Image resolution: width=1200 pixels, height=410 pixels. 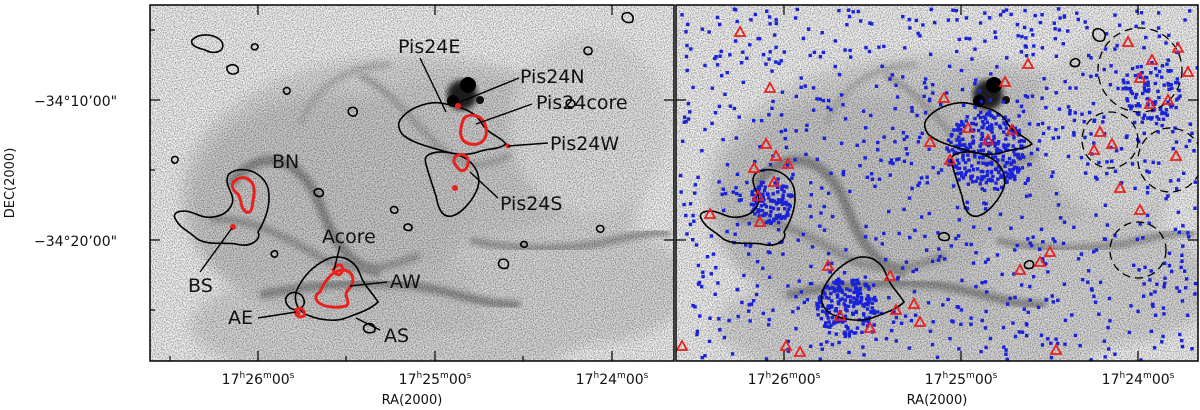 I want to click on ra-tick-left-3: 17h24m00s, so click(x=612, y=379).